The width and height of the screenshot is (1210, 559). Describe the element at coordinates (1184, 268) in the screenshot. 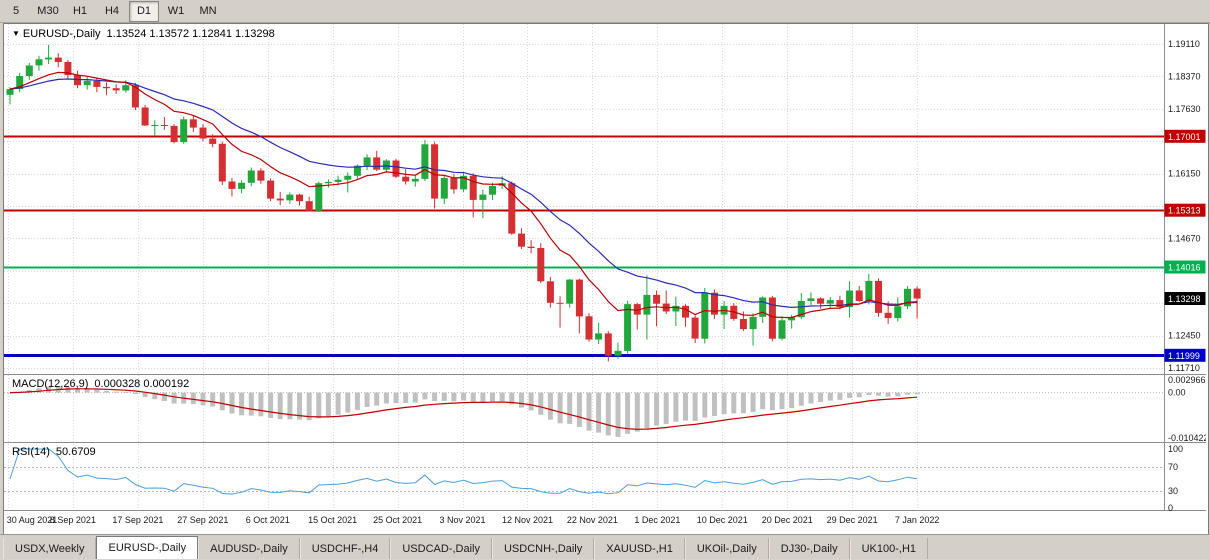

I see `svg-text: 1.14016` at that location.